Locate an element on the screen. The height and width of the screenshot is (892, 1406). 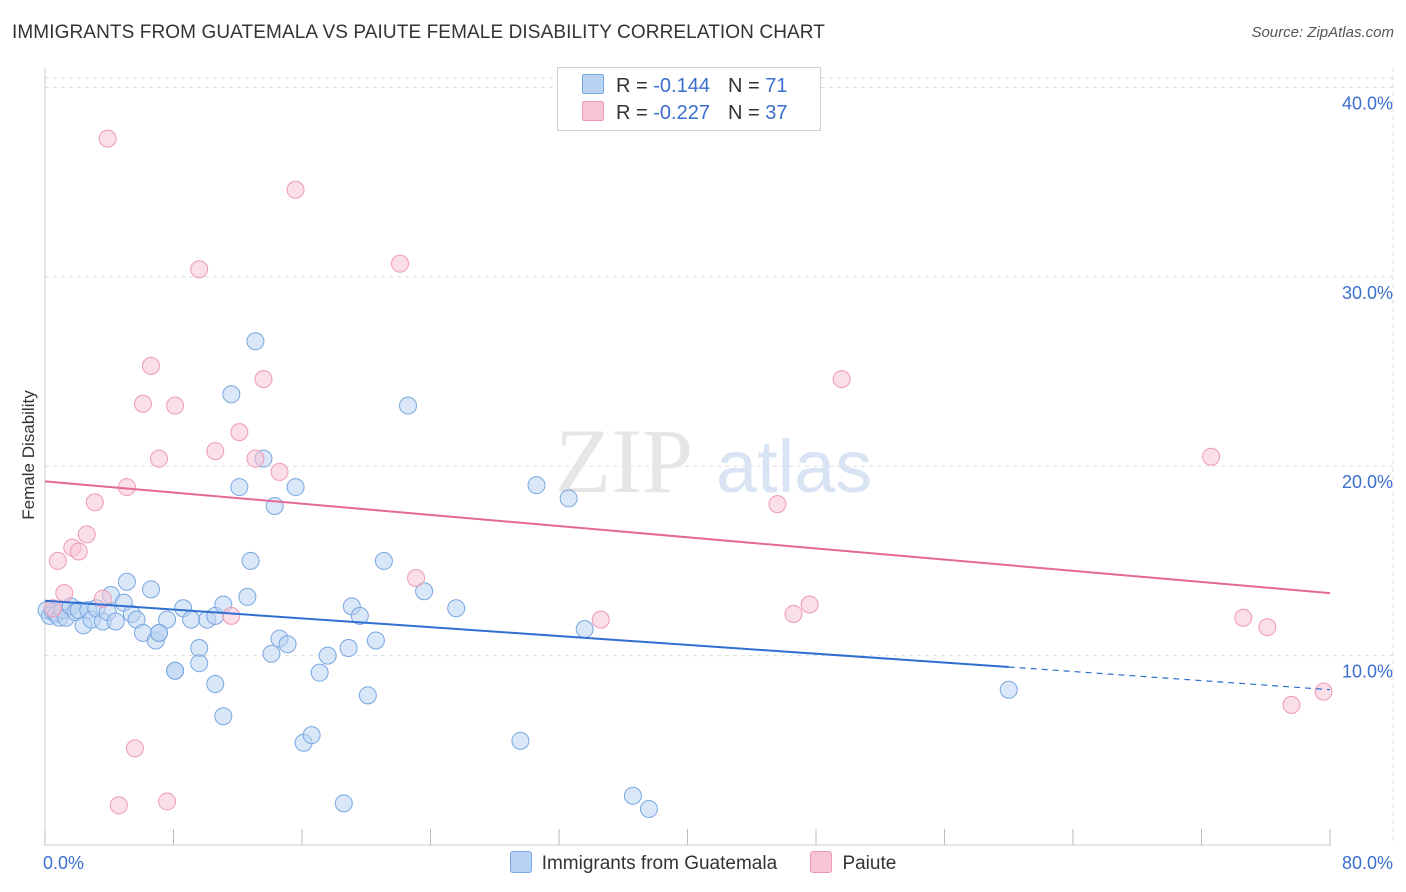
legend-label-guatemala: Immigrants from Guatemala is located at coordinates (659, 863).